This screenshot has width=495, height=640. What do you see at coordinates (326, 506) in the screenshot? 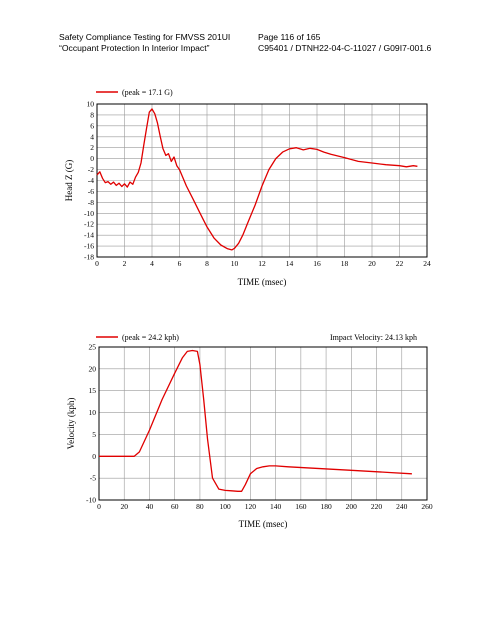
I see `chart2-x-tick-label: 180` at bounding box center [326, 506].